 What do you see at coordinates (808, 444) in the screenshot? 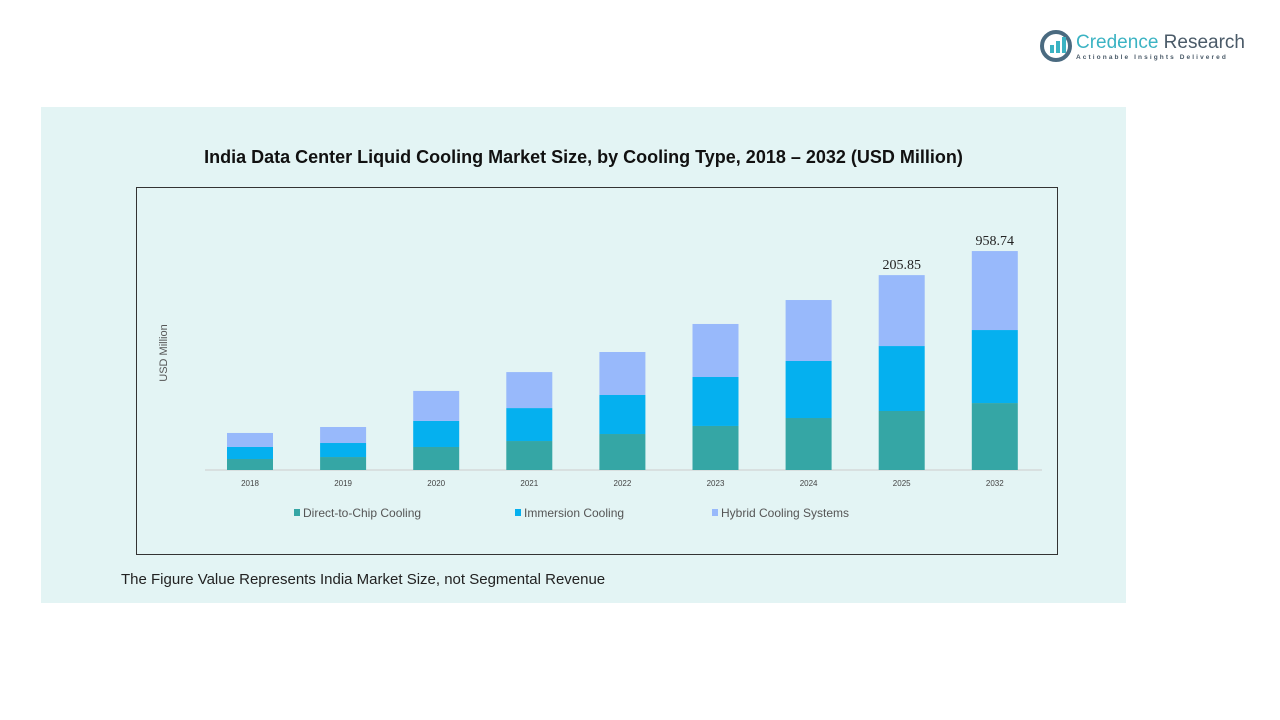
I see `bar-direct-to-chip-cooling-2024` at bounding box center [808, 444].